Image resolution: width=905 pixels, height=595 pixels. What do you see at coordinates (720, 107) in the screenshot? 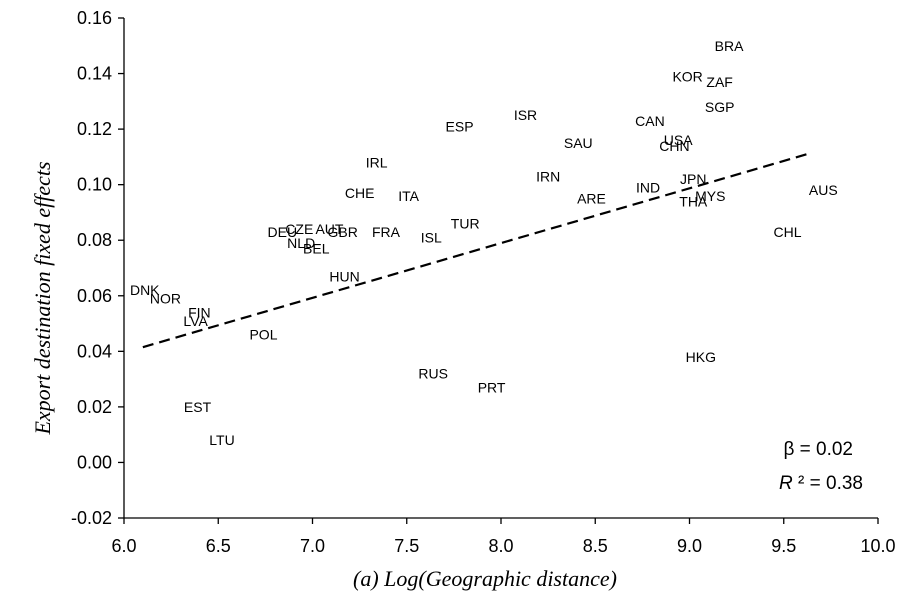
I see `point-sgp: SGP` at bounding box center [720, 107].